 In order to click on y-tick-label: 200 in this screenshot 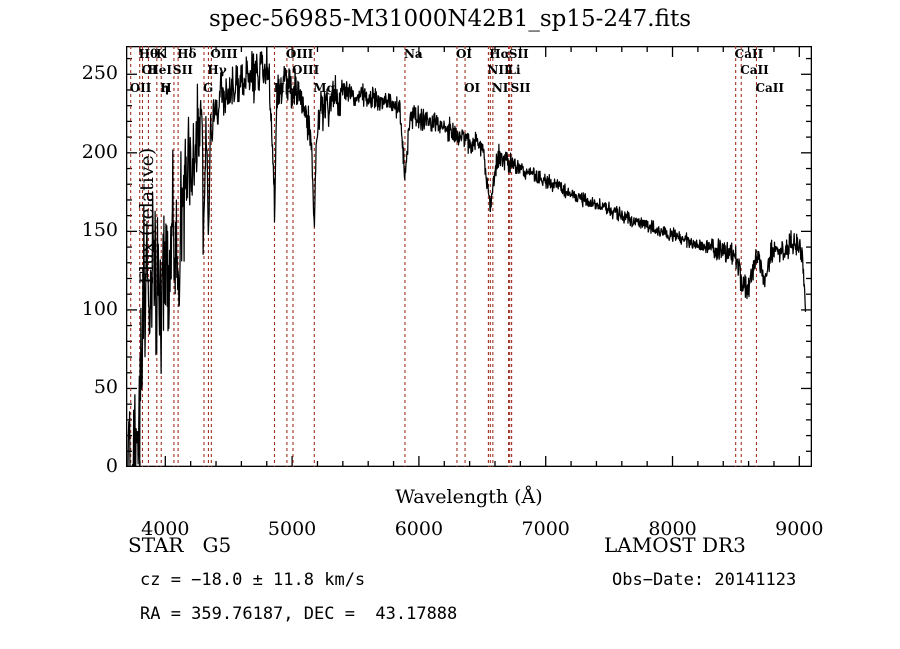, I will do `click(99, 151)`.